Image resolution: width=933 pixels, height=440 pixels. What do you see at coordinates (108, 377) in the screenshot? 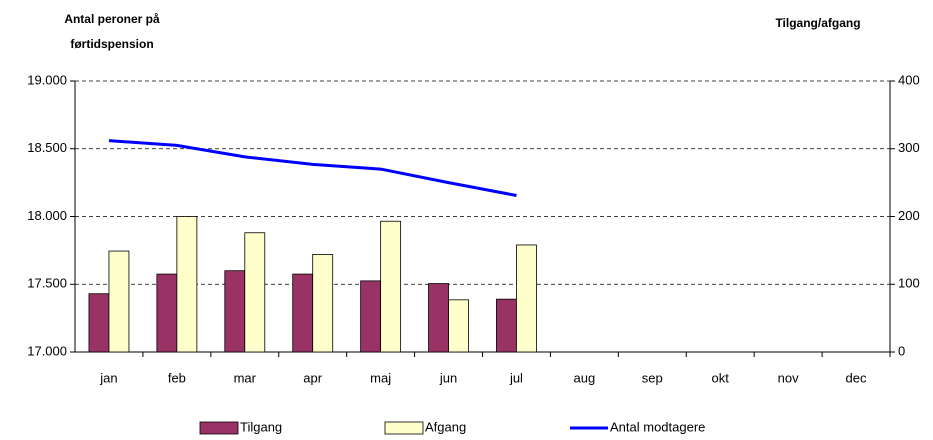
I see `x-tick-label: jan` at bounding box center [108, 377].